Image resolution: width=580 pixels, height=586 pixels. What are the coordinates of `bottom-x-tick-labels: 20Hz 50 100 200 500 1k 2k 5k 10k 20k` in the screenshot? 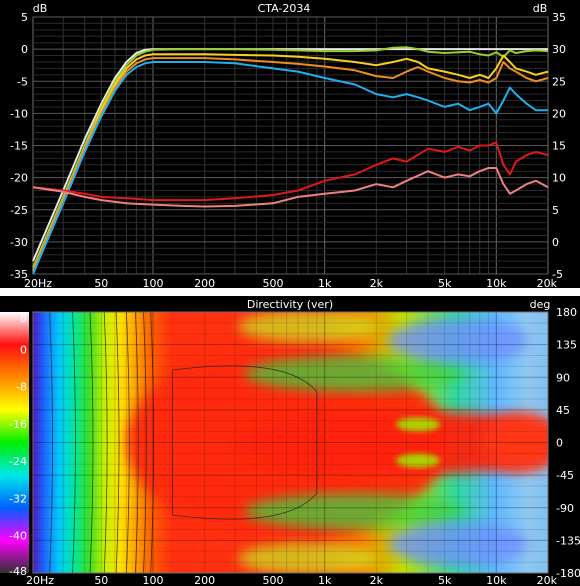 It's located at (292, 580).